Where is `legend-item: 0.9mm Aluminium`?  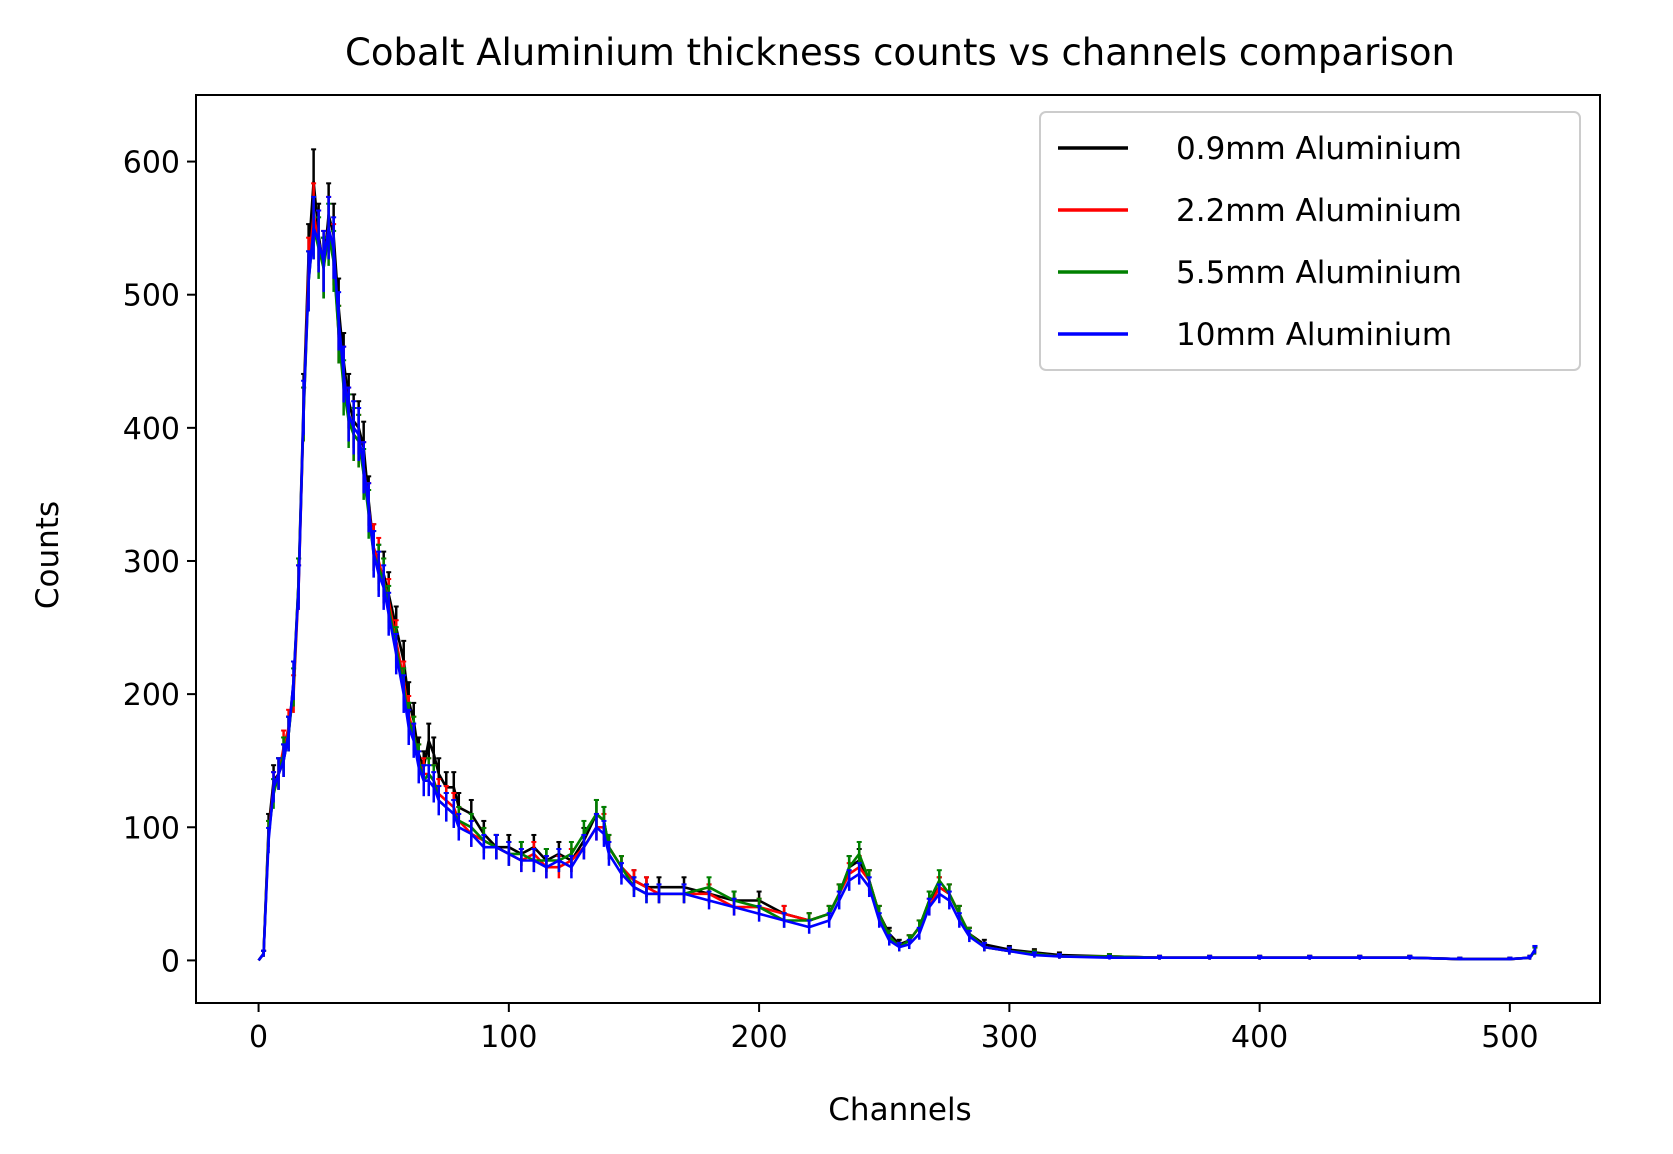
legend-item: 0.9mm Aluminium is located at coordinates (1260, 149).